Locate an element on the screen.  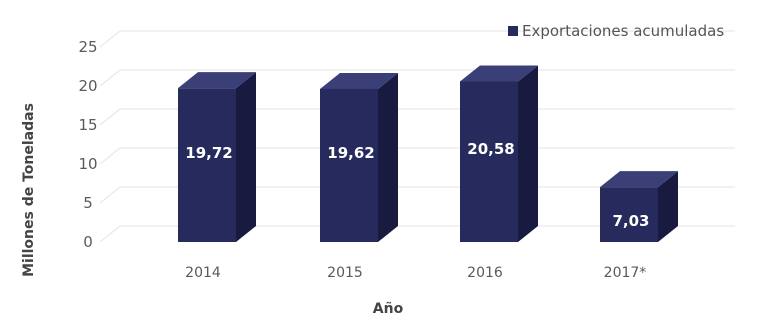
y-axis-title: Millones de Toneladas is located at coordinates (29, 190).